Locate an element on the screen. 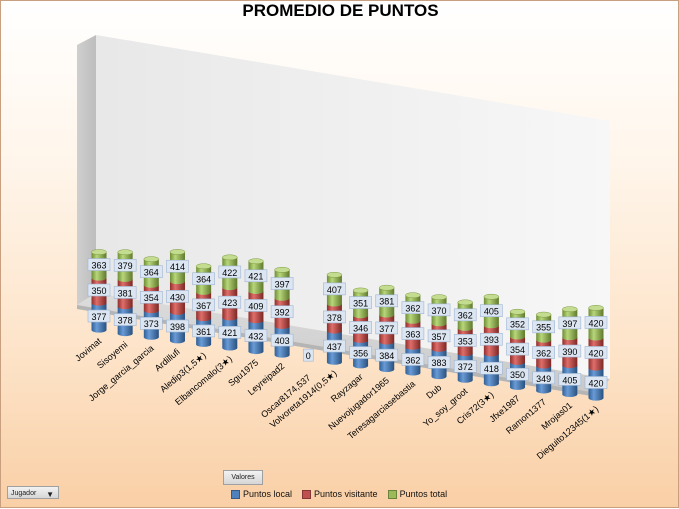 This screenshot has width=679, height=509. data-label-14-0: 372 is located at coordinates (465, 367).